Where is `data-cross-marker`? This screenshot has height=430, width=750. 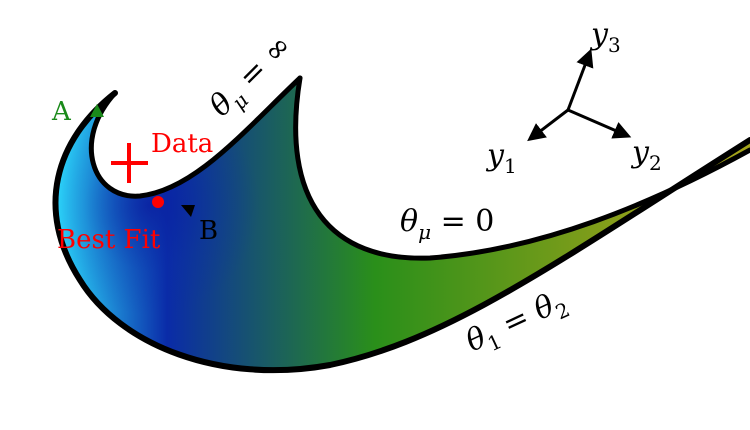 data-cross-marker is located at coordinates (129, 163).